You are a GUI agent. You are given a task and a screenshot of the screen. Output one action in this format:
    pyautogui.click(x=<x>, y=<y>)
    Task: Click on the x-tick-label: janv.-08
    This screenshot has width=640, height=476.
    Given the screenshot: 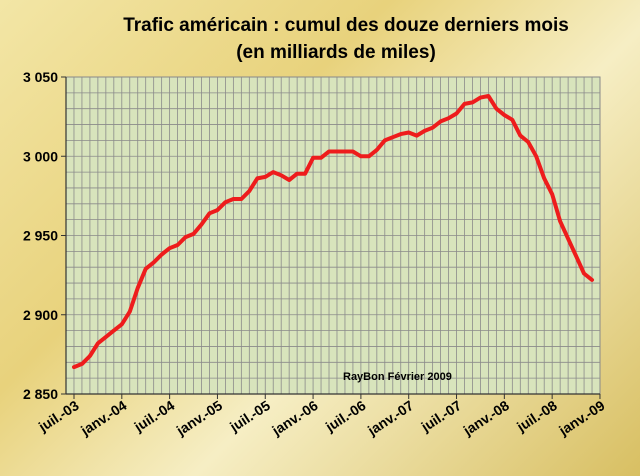 What is the action you would take?
    pyautogui.click(x=486, y=418)
    